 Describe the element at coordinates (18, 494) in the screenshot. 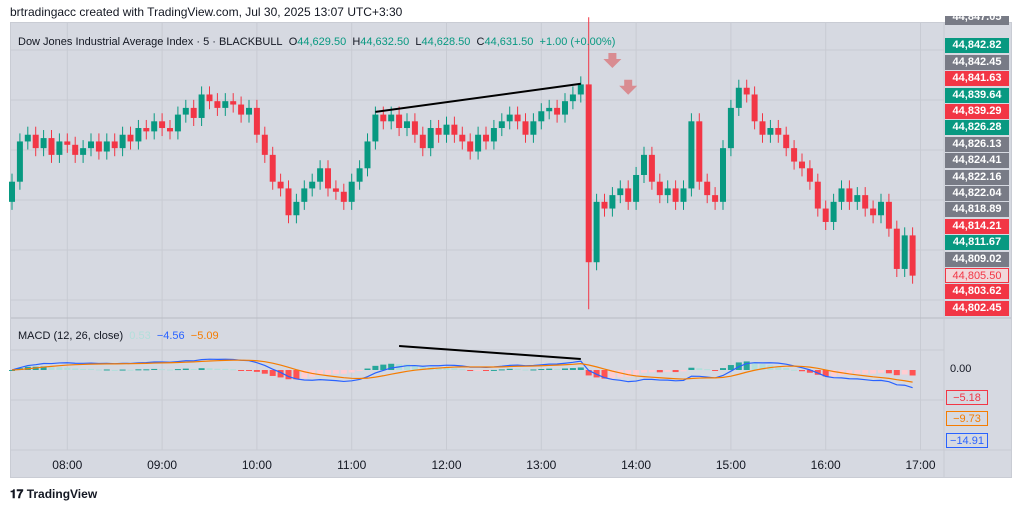

I see `logo-icon: 𝟏𝟕` at that location.